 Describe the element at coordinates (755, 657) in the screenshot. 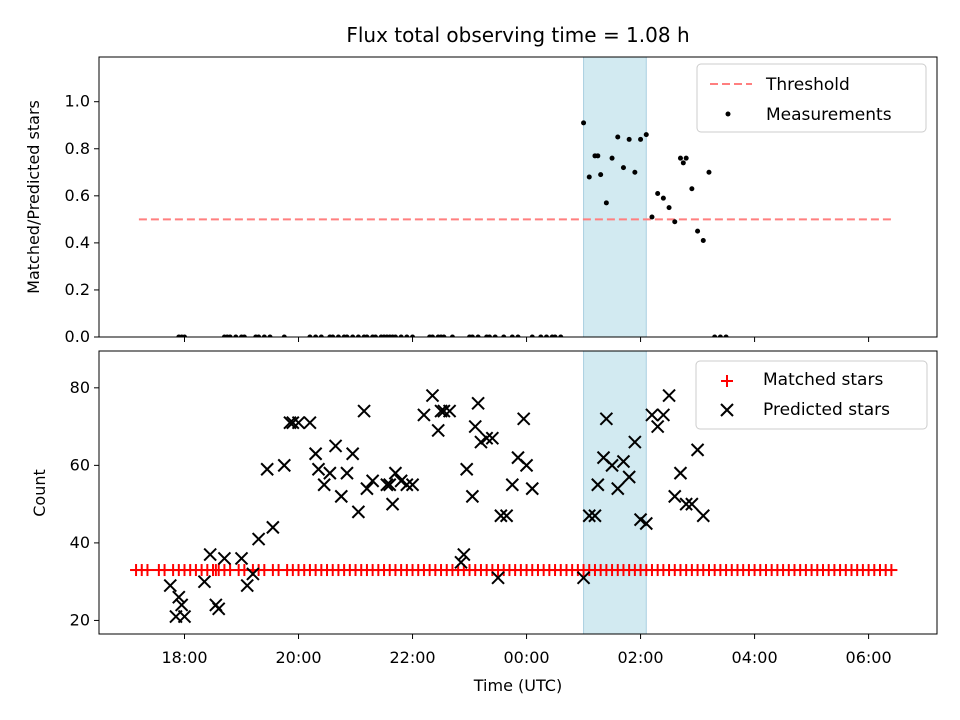

I see `bottom-x-tick-label: 04:00` at that location.